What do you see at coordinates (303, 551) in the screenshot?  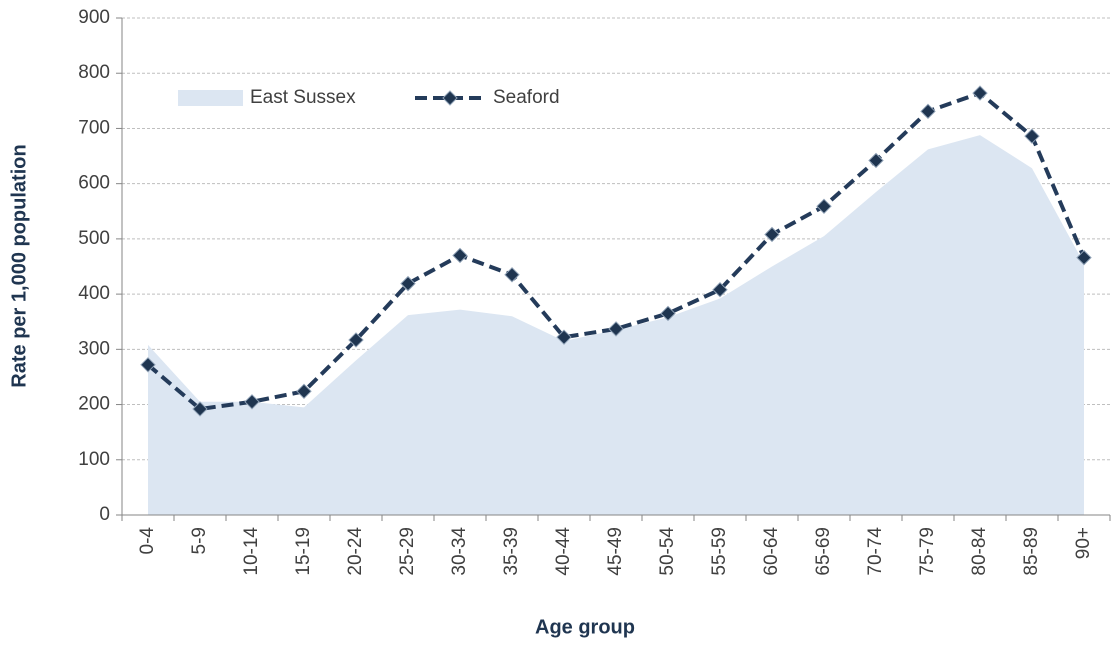 I see `x-tick-label: 15-19` at bounding box center [303, 551].